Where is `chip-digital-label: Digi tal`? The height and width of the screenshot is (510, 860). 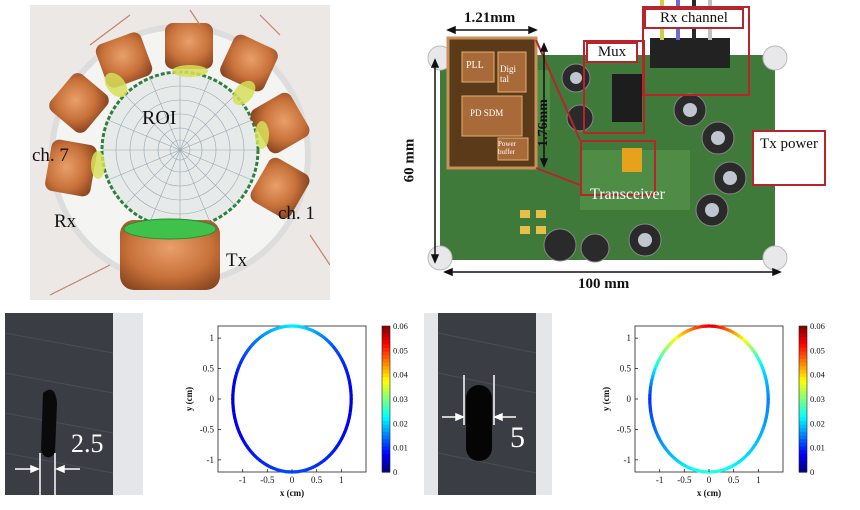
chip-digital-label: Digi tal is located at coordinates (508, 74).